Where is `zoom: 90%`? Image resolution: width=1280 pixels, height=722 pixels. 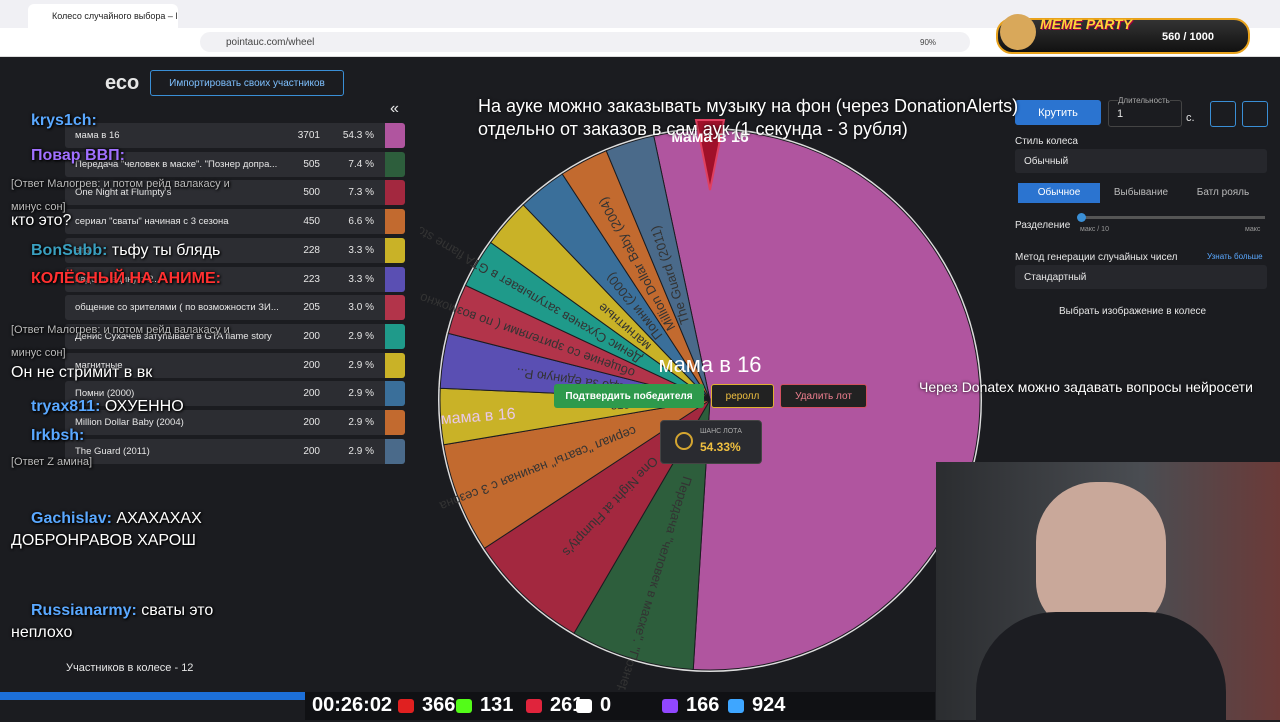
zoom: 90% is located at coordinates (928, 42).